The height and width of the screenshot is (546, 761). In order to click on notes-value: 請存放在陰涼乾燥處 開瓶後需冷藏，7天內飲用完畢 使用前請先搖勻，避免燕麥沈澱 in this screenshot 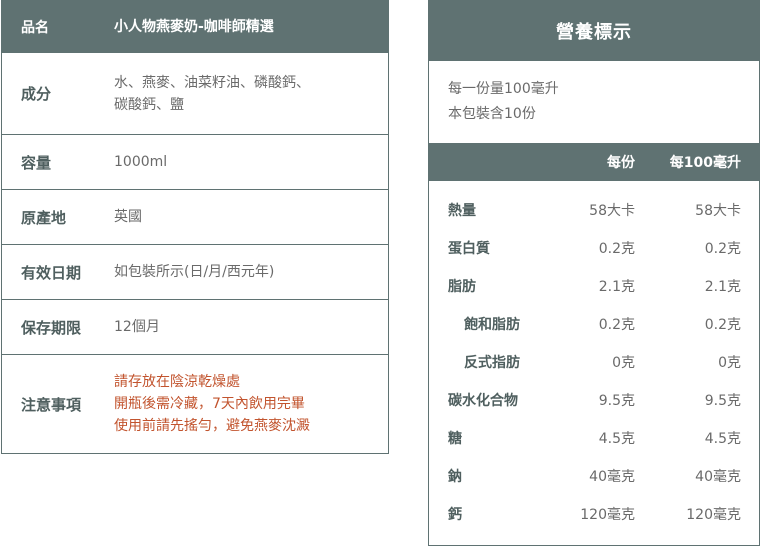, I will do `click(251, 404)`.